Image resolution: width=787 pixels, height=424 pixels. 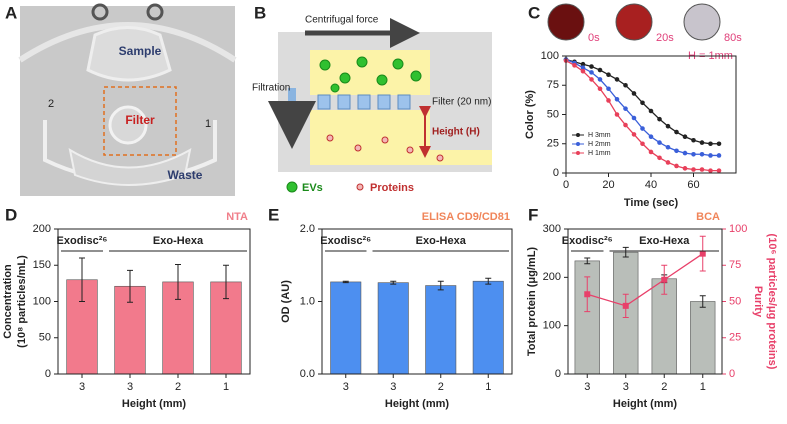 I want to click on x-axis-label: Height (mm), so click(x=154, y=404).